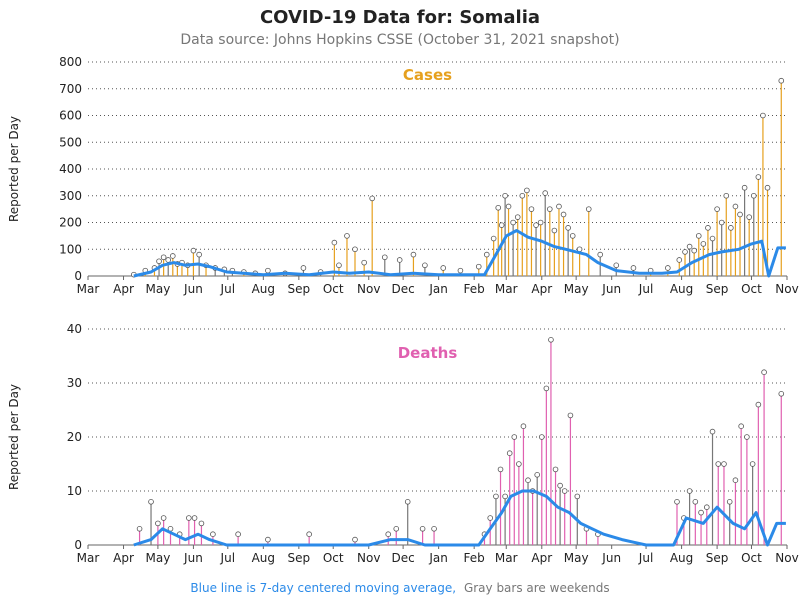  I want to click on y-tick-label-1: 10, so click(74, 491).